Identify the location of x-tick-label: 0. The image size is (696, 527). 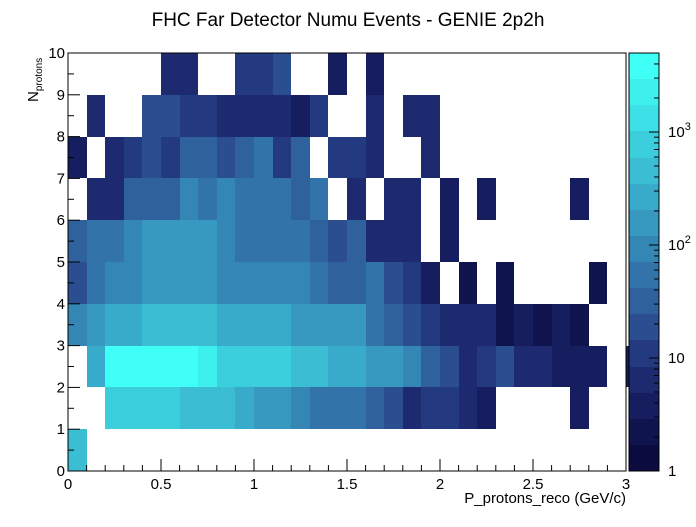
(68, 484).